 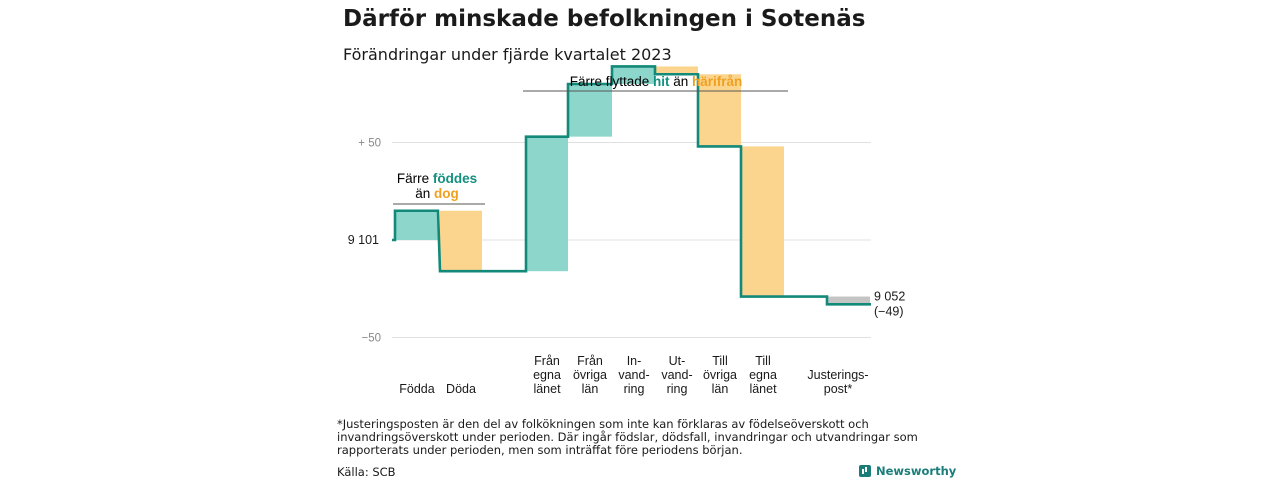 I want to click on brand-name: Newsworthy, so click(x=916, y=471).